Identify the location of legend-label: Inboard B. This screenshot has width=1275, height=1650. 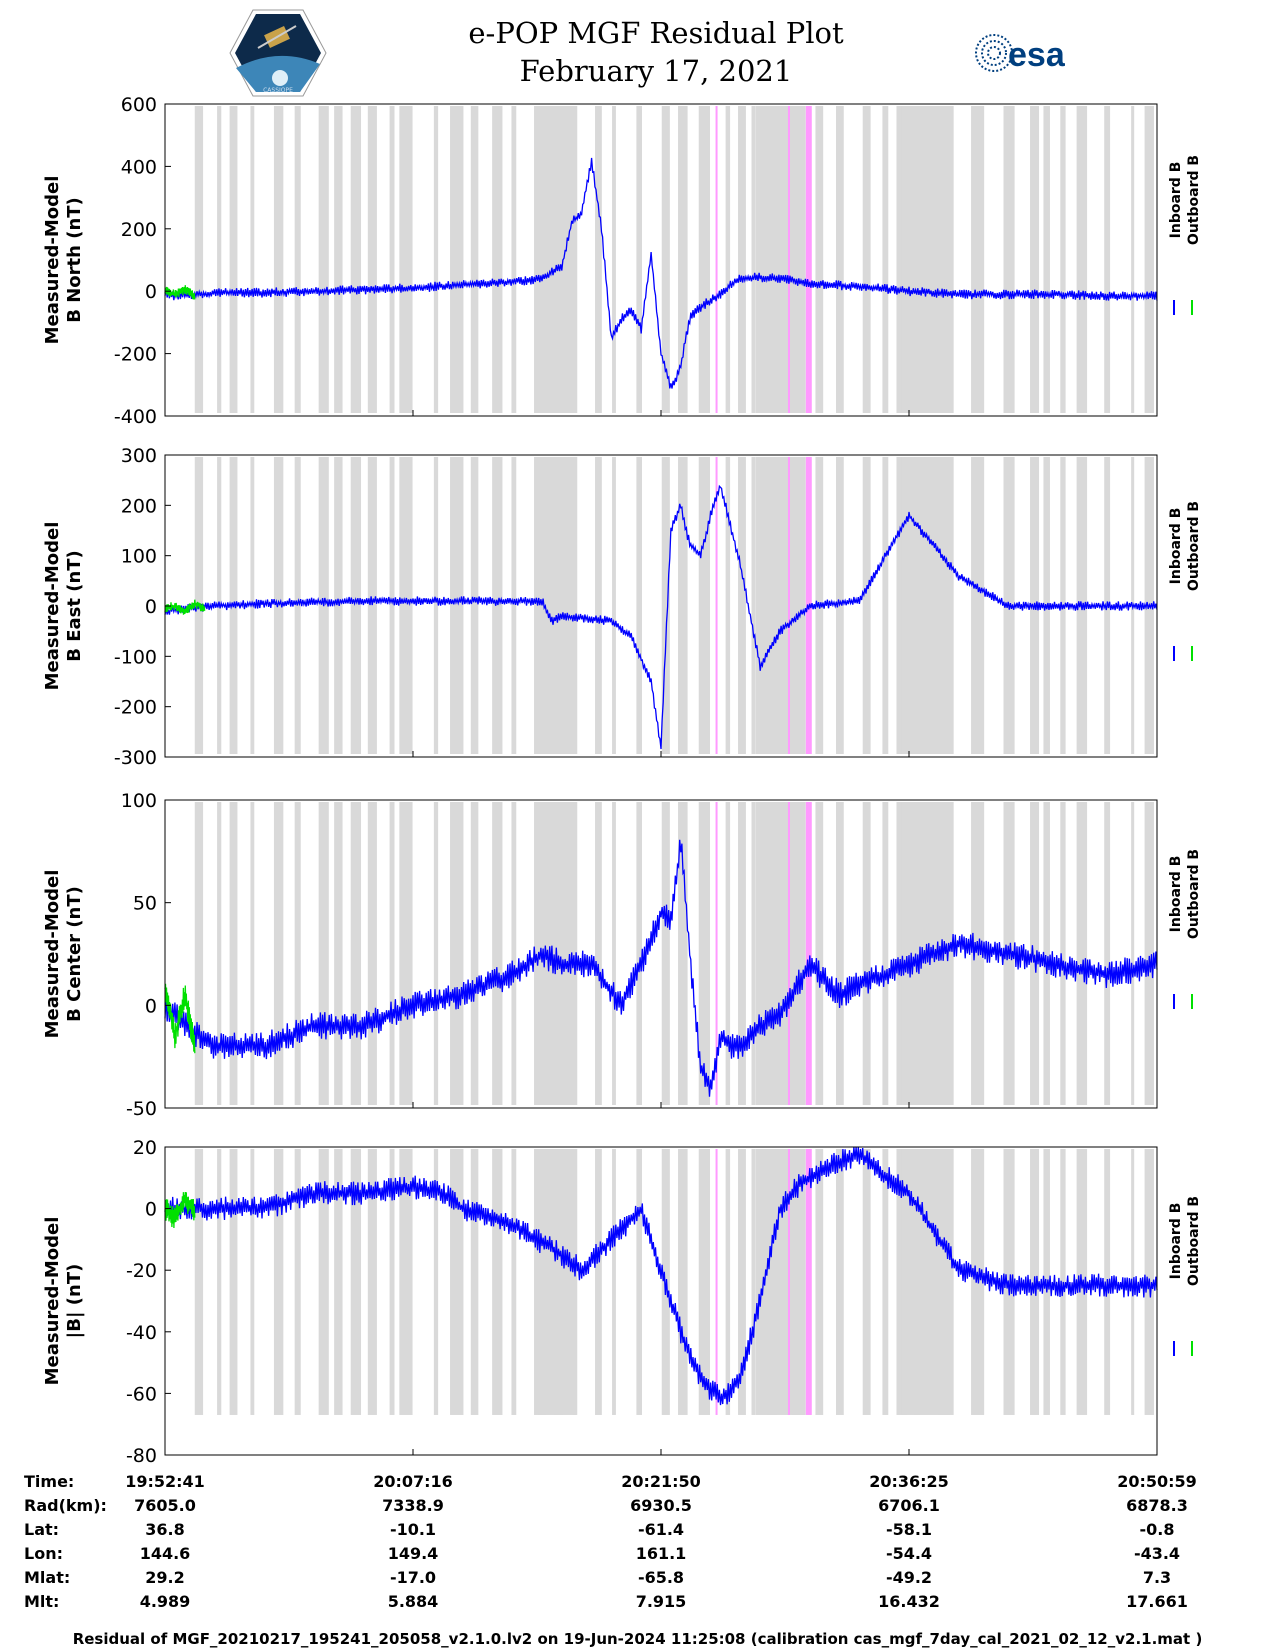
(1176, 200).